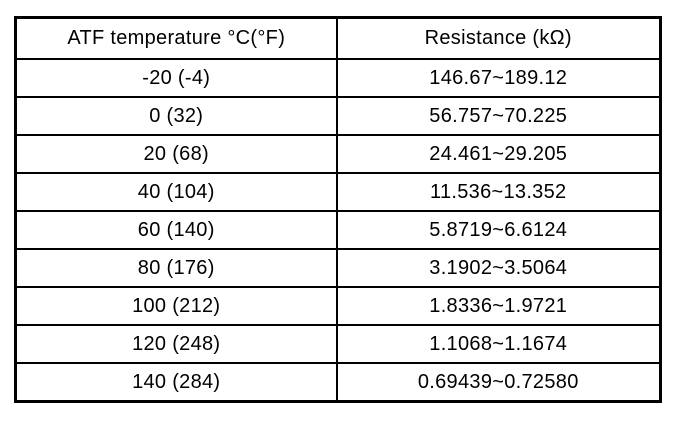 This screenshot has width=688, height=422. I want to click on resistance-cell: 56.757~70.225, so click(498, 116).